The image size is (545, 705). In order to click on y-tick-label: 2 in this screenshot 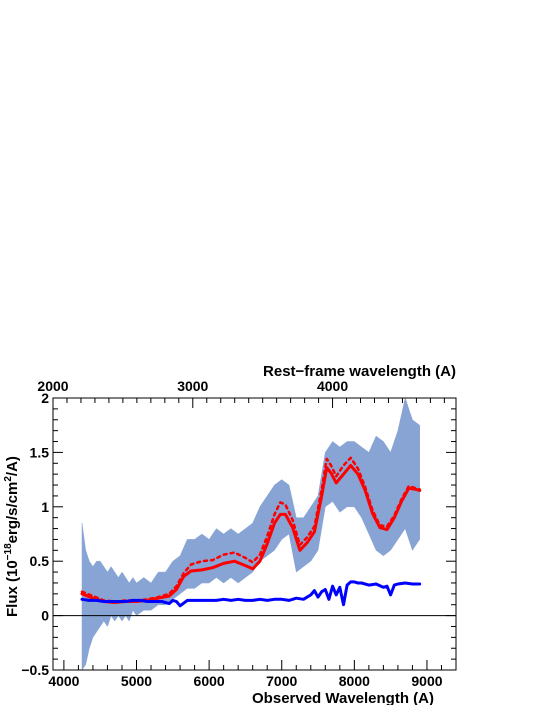, I will do `click(45, 398)`.